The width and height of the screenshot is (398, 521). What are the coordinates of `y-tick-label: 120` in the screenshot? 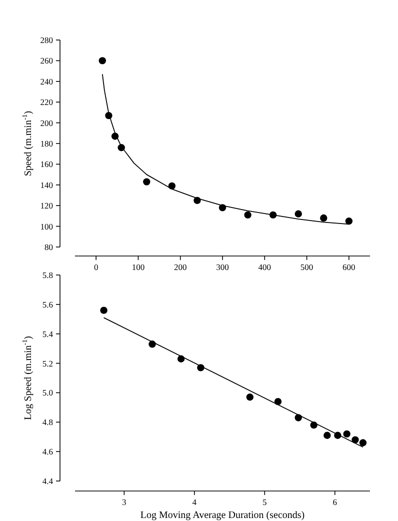 It's located at (46, 205).